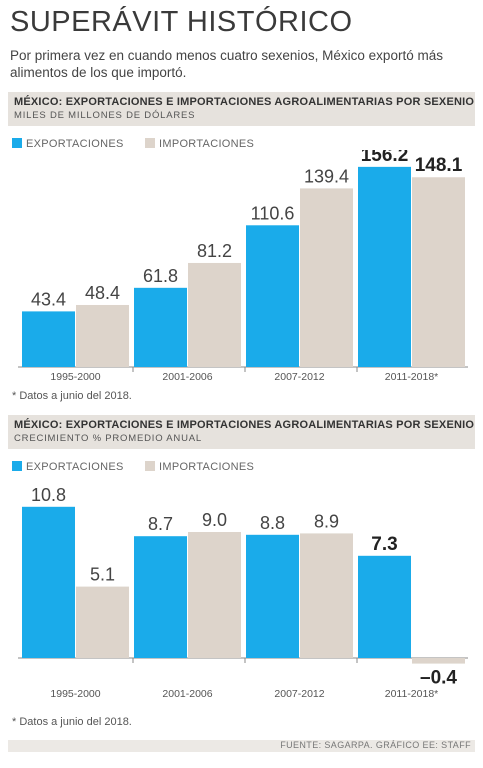 The width and height of the screenshot is (483, 768). I want to click on value-label-exports-2: 61.8, so click(160, 276).